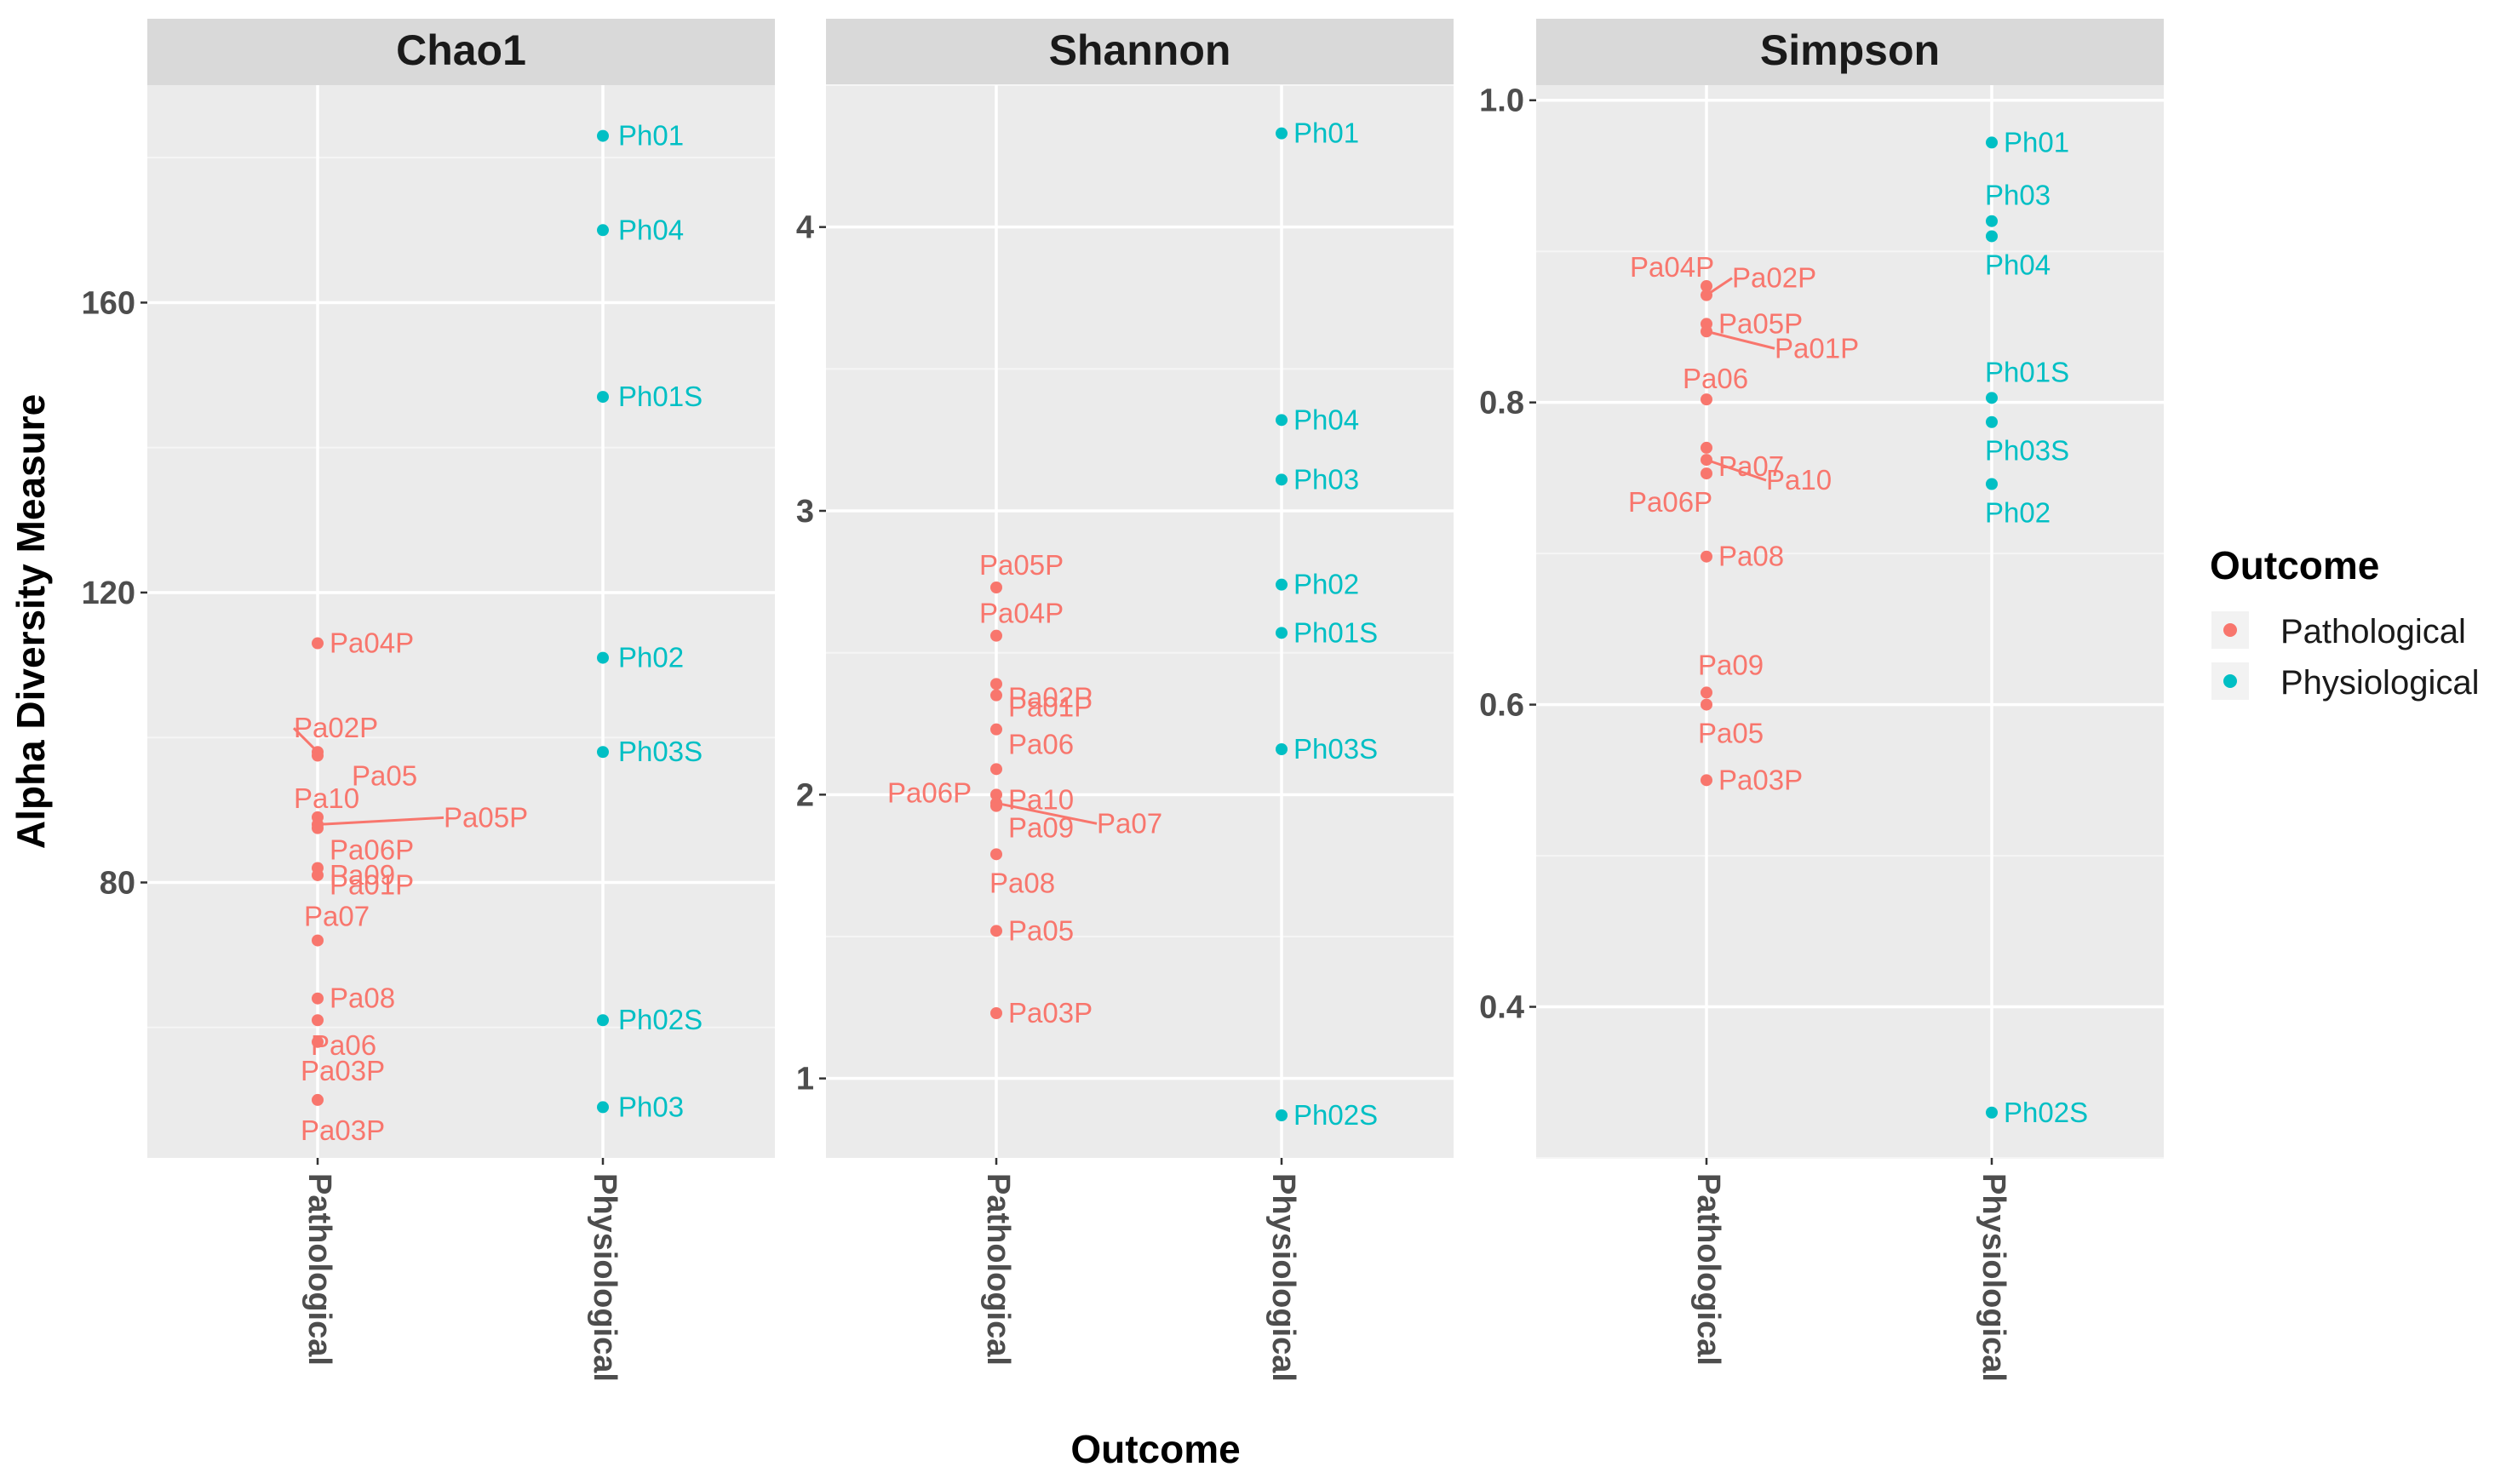 The image size is (2518, 1484). I want to click on y-tick-label: 120, so click(109, 593).